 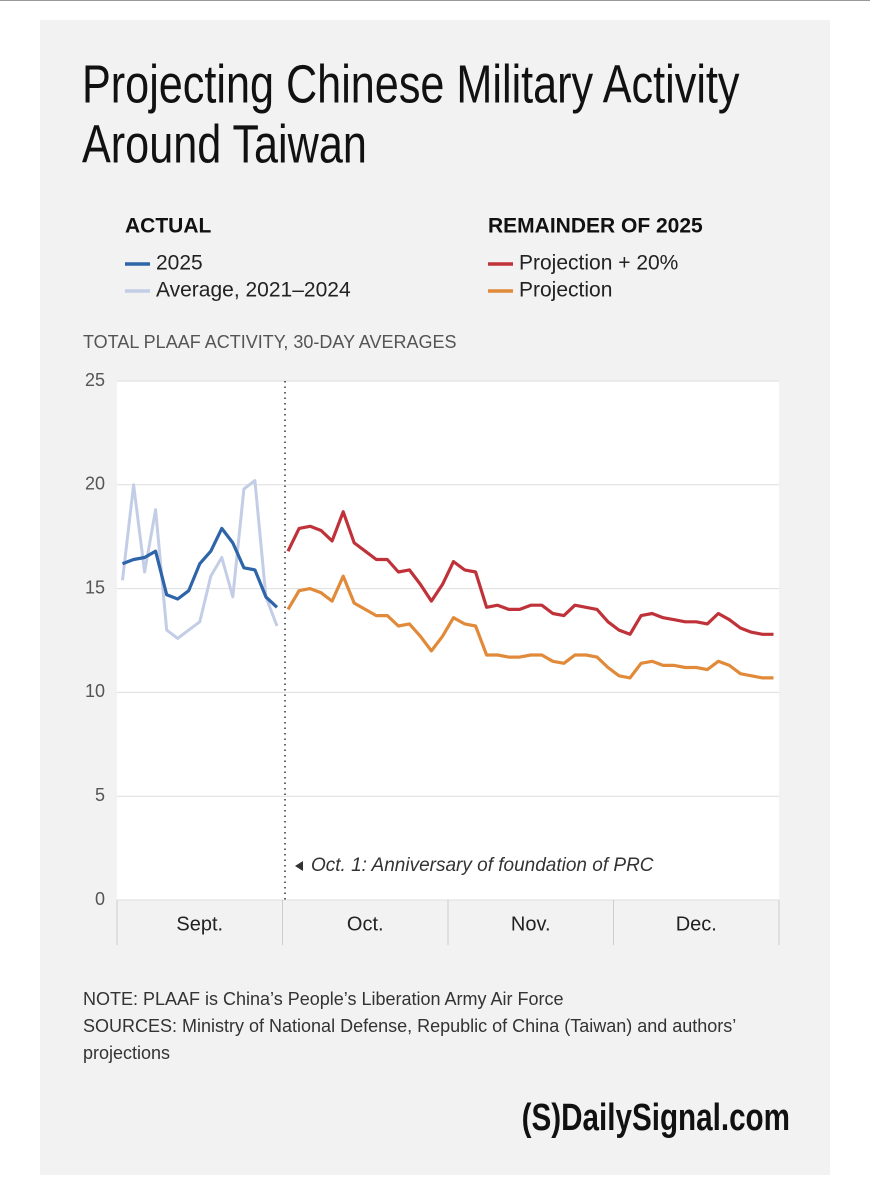 I want to click on legend-label: Average, 2021–2024, so click(x=253, y=290).